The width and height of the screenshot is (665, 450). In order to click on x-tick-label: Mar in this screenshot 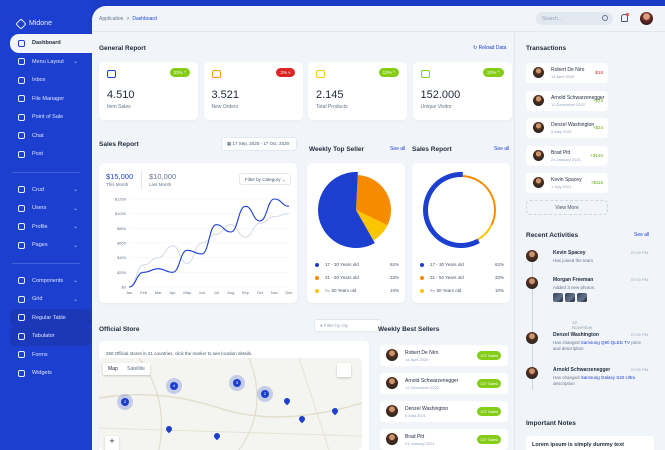, I will do `click(159, 292)`.